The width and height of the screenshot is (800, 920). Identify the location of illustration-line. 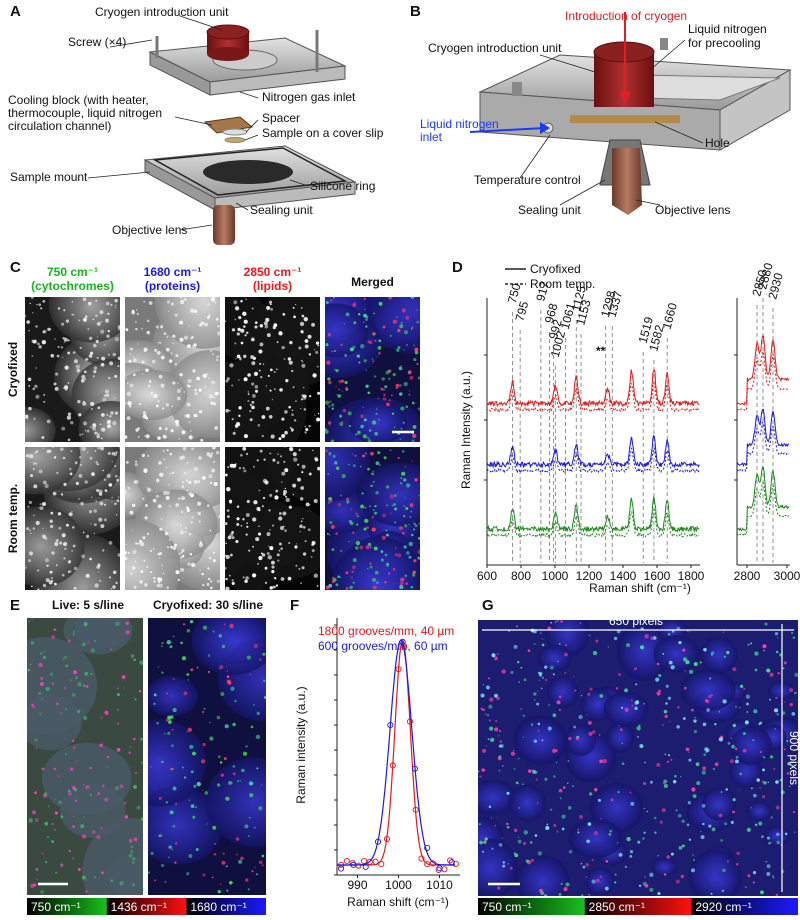
(299, 183).